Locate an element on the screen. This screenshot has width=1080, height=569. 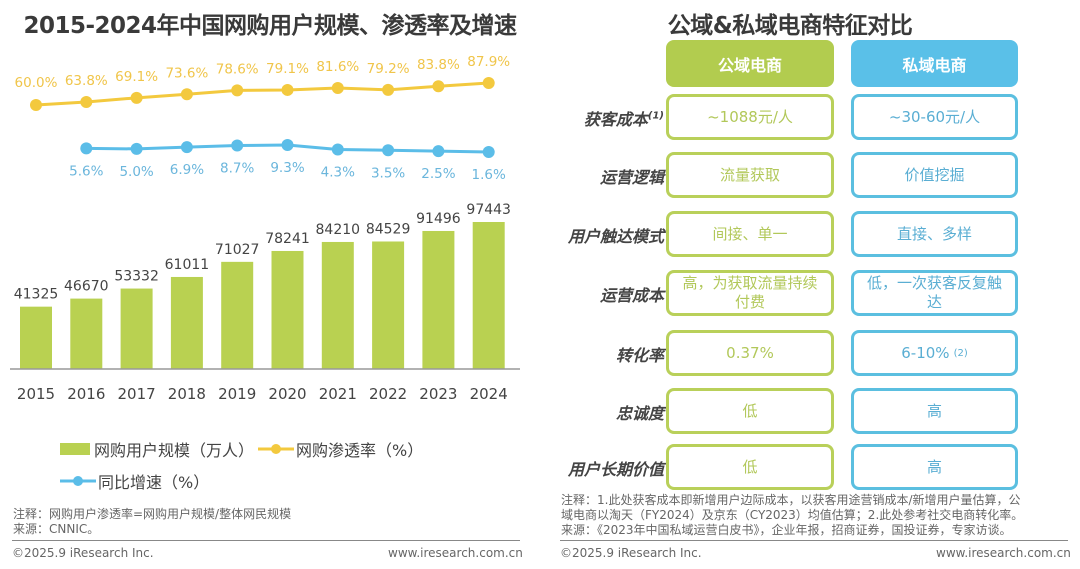
x-tick-label: 2018 is located at coordinates (187, 394).